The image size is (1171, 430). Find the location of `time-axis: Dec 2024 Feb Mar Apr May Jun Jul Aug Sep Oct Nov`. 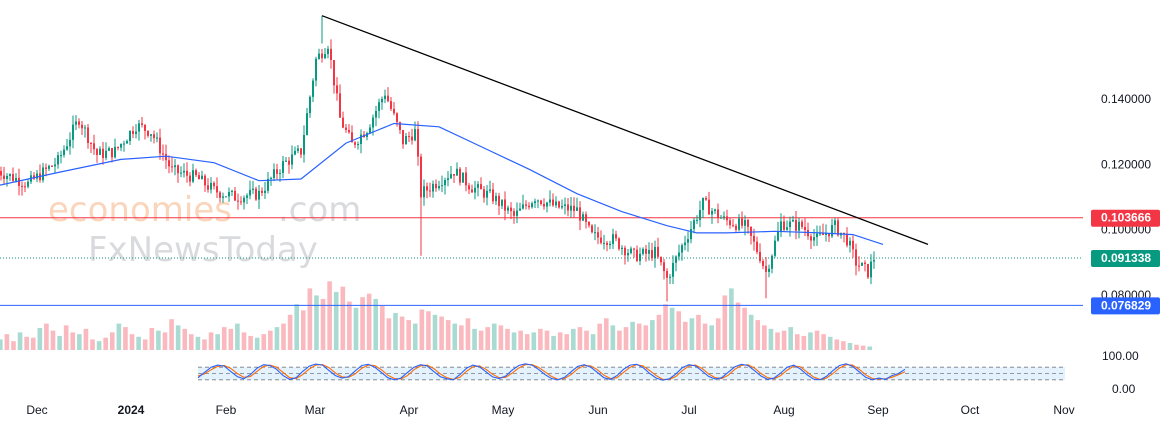

time-axis: Dec 2024 Feb Mar Apr May Jun Jul Aug Sep Oct Nov is located at coordinates (550, 410).